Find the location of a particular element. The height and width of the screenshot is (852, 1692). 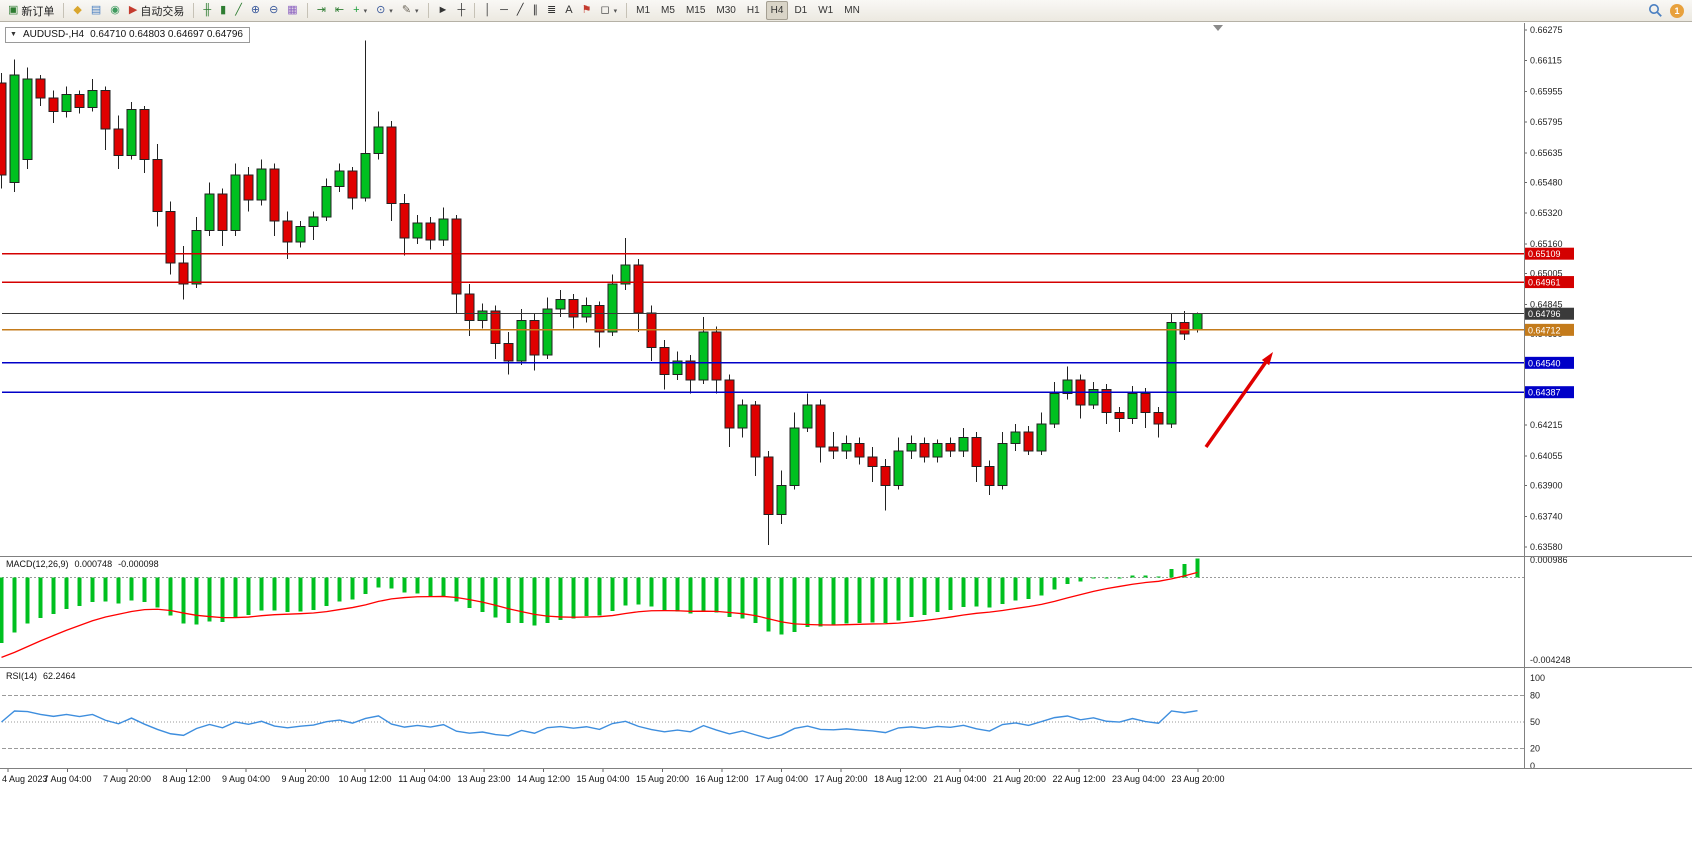

auto-scroll-button: ⇥ is located at coordinates (321, 10).